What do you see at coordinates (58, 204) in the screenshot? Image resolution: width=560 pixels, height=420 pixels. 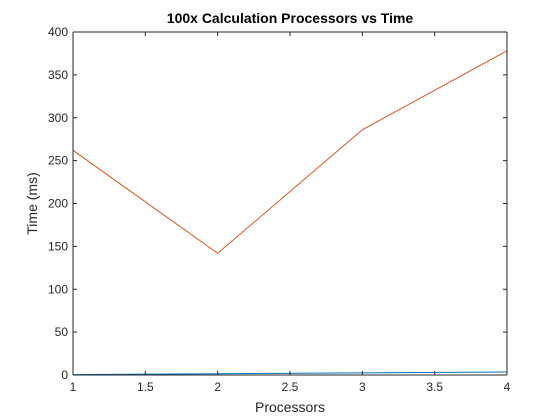 I see `y-tick-label: 200` at bounding box center [58, 204].